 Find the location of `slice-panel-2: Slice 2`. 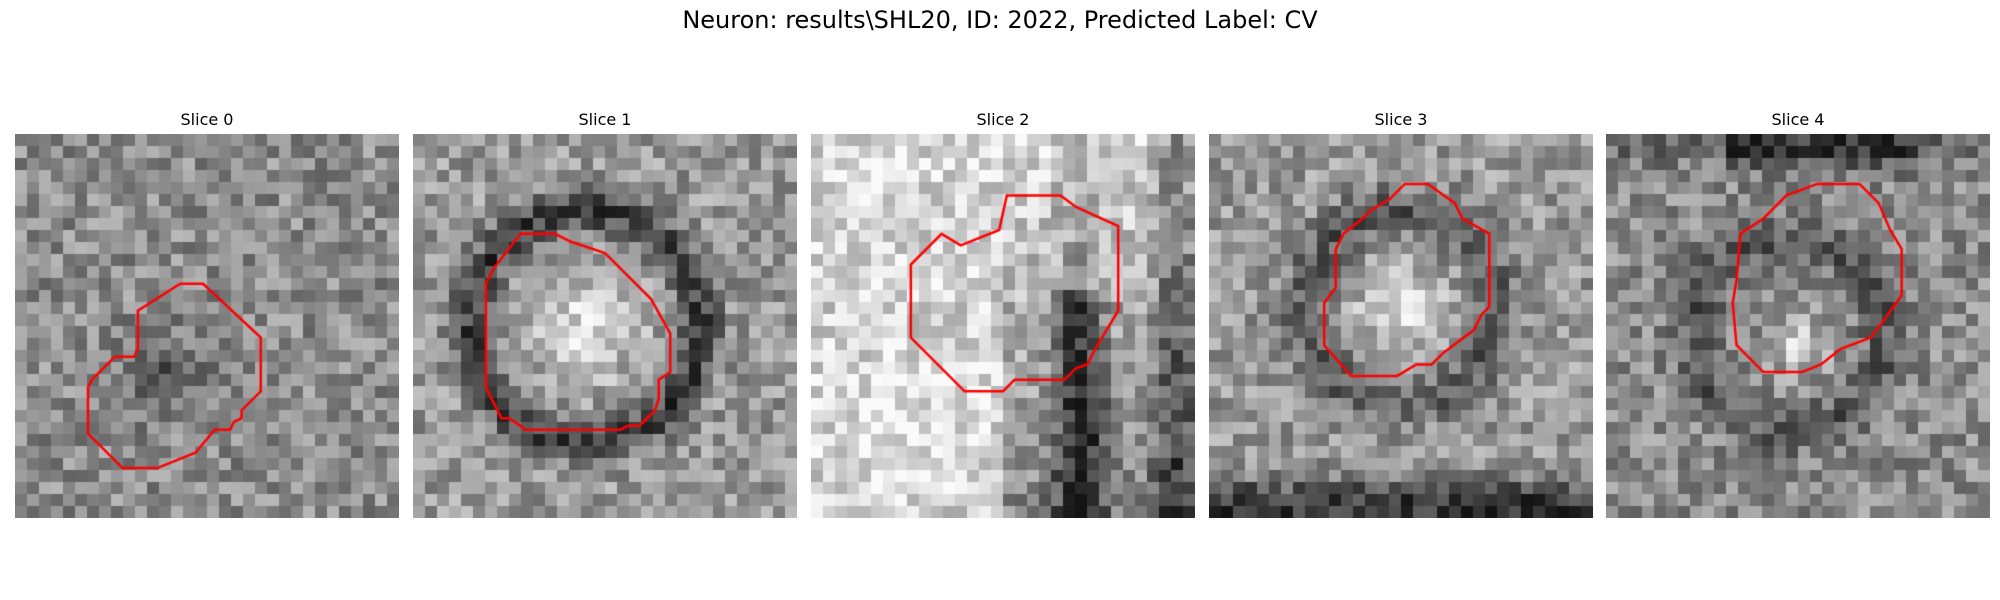

slice-panel-2: Slice 2 is located at coordinates (1003, 313).